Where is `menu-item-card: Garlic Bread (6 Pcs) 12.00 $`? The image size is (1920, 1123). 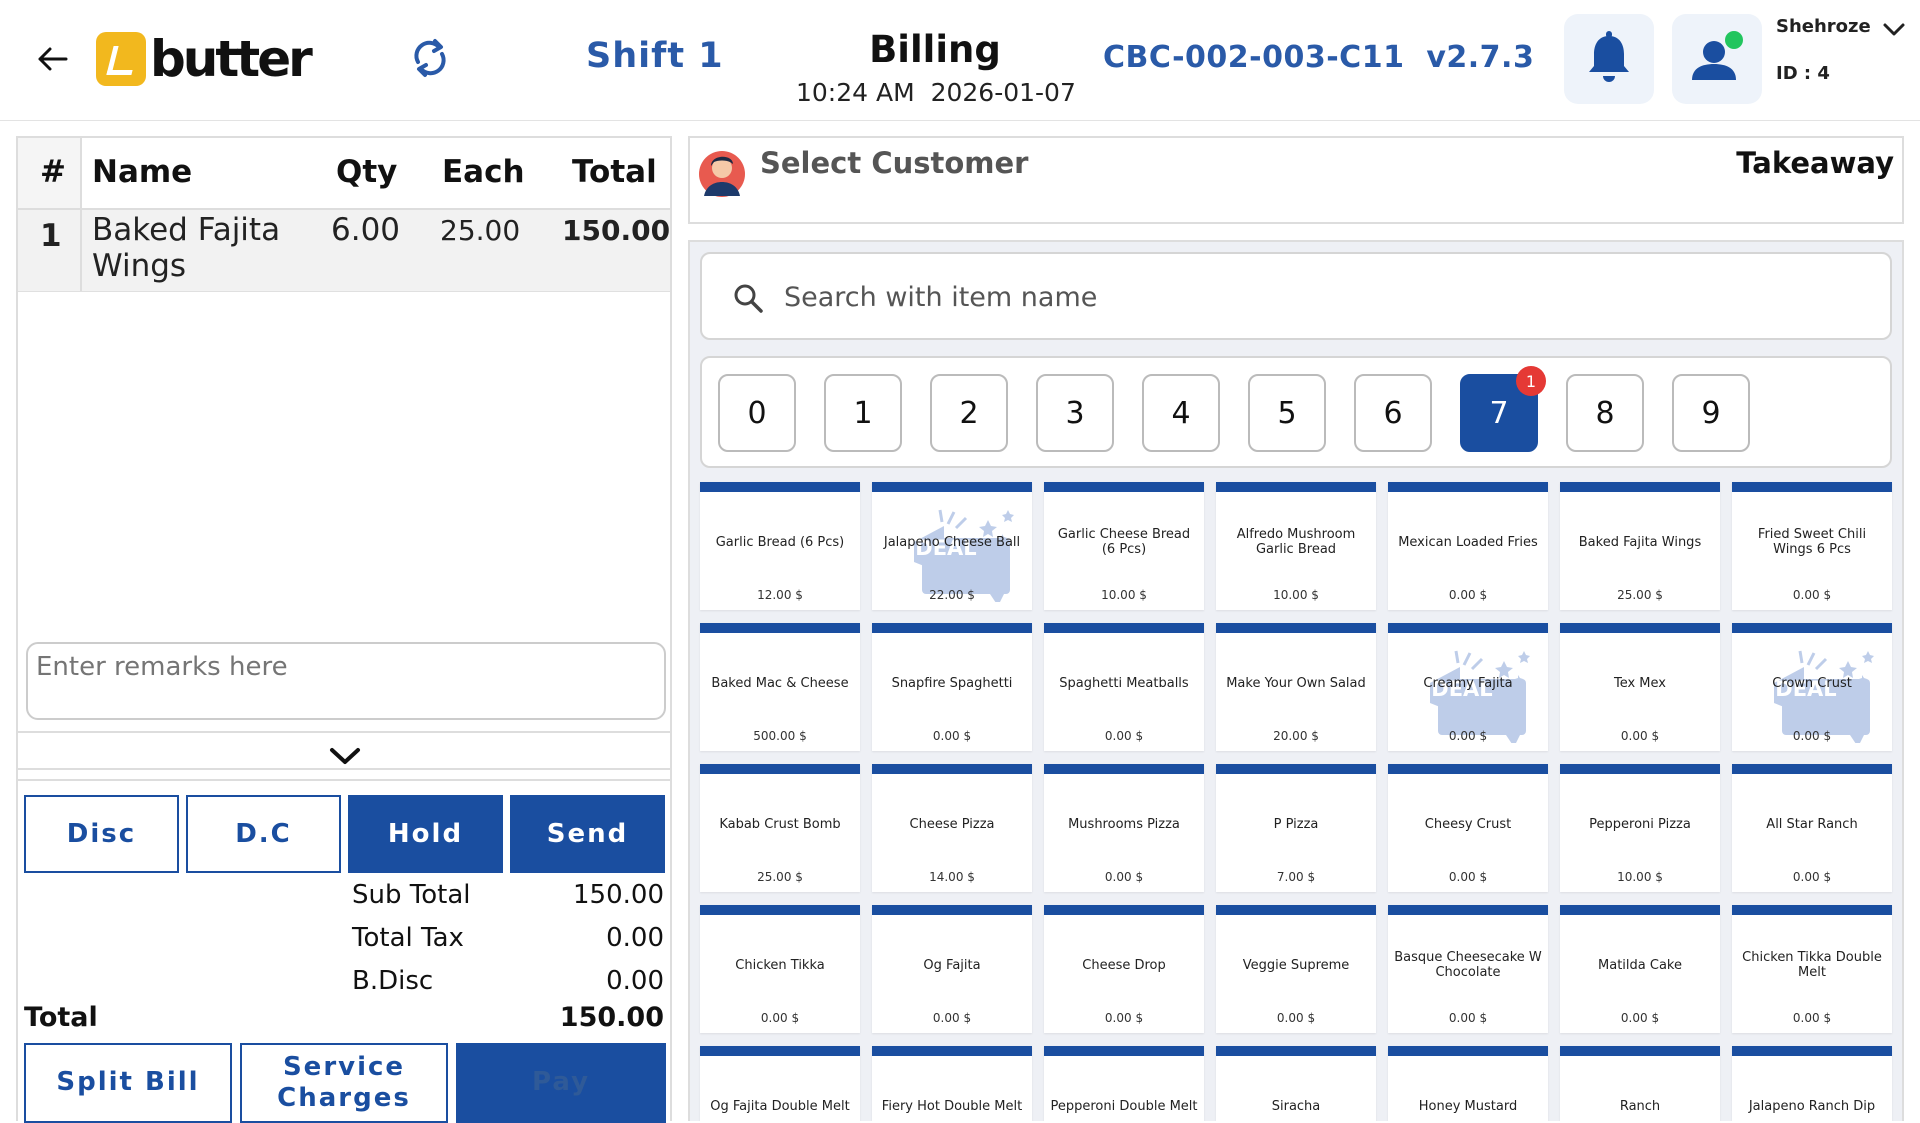 menu-item-card: Garlic Bread (6 Pcs) 12.00 $ is located at coordinates (780, 546).